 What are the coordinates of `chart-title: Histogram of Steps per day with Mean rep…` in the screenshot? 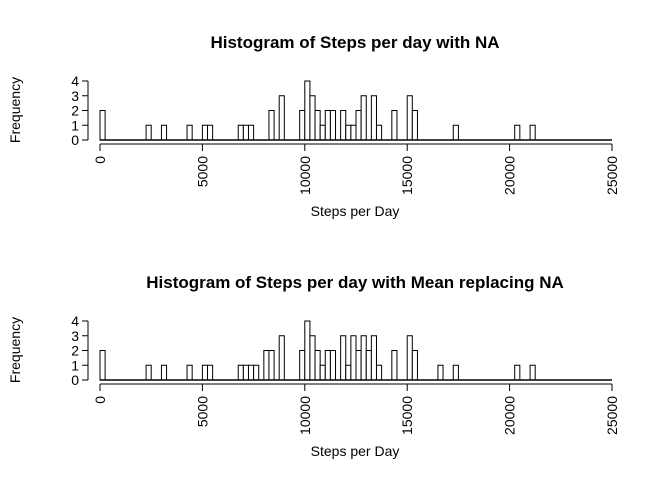 It's located at (355, 282).